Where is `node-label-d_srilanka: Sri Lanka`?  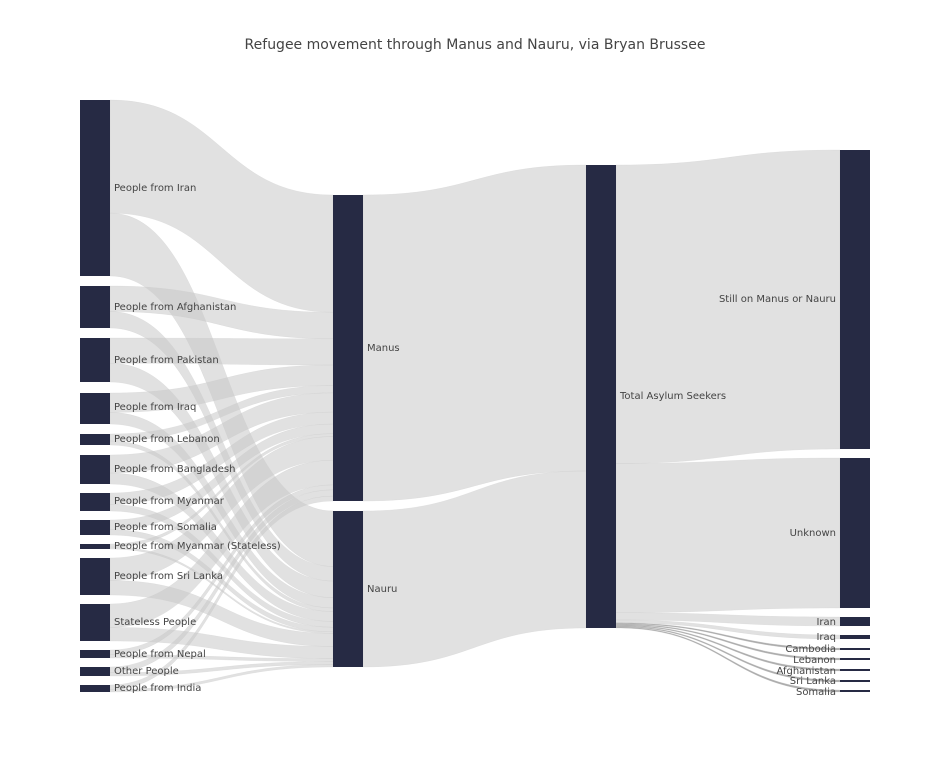
node-label-d_srilanka: Sri Lanka is located at coordinates (813, 681).